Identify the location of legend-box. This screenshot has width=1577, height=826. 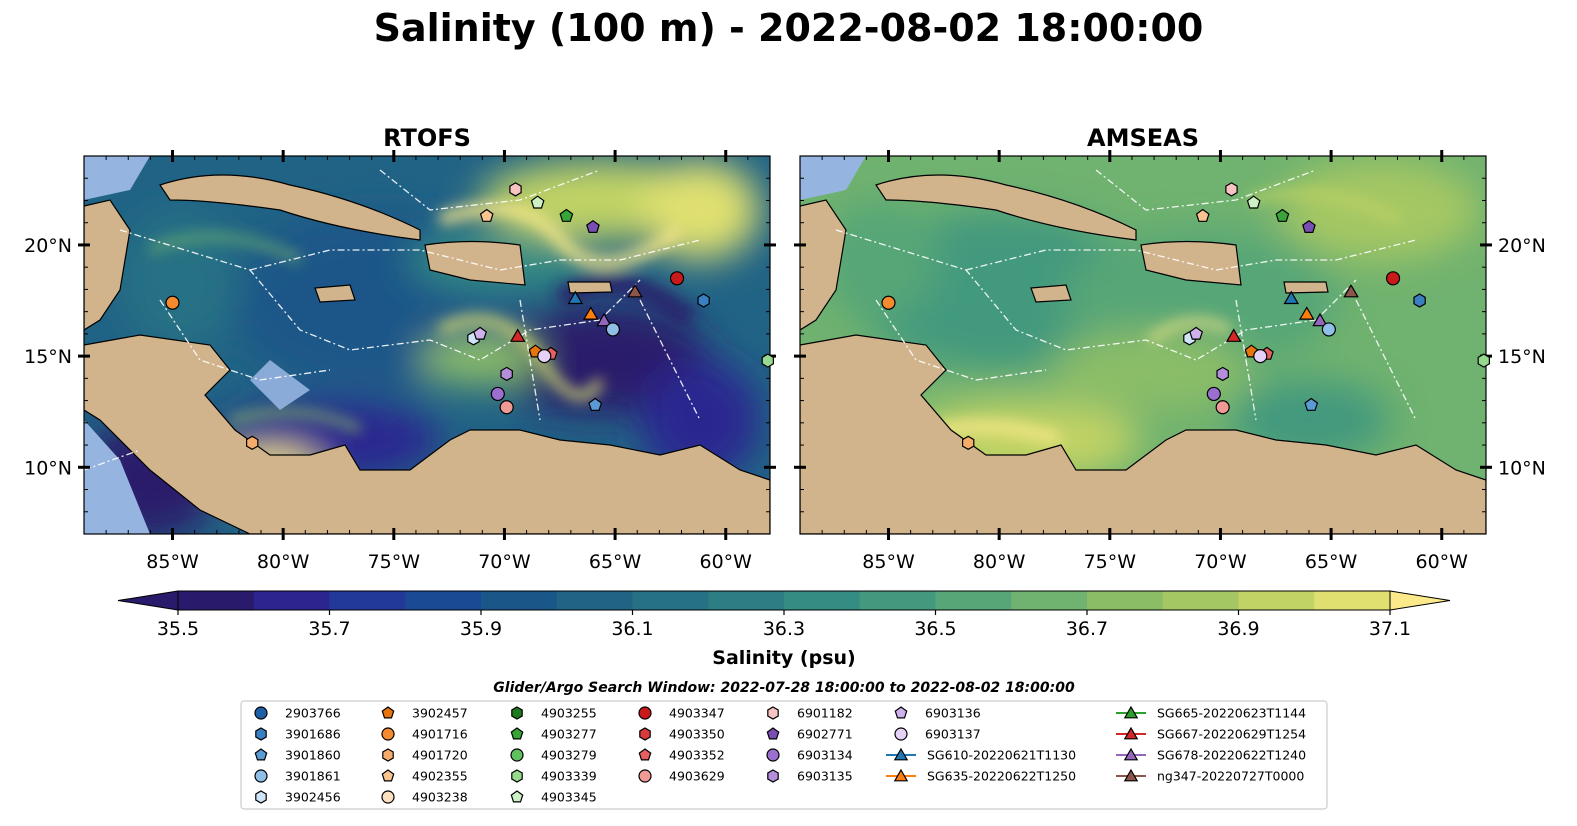
(784, 755).